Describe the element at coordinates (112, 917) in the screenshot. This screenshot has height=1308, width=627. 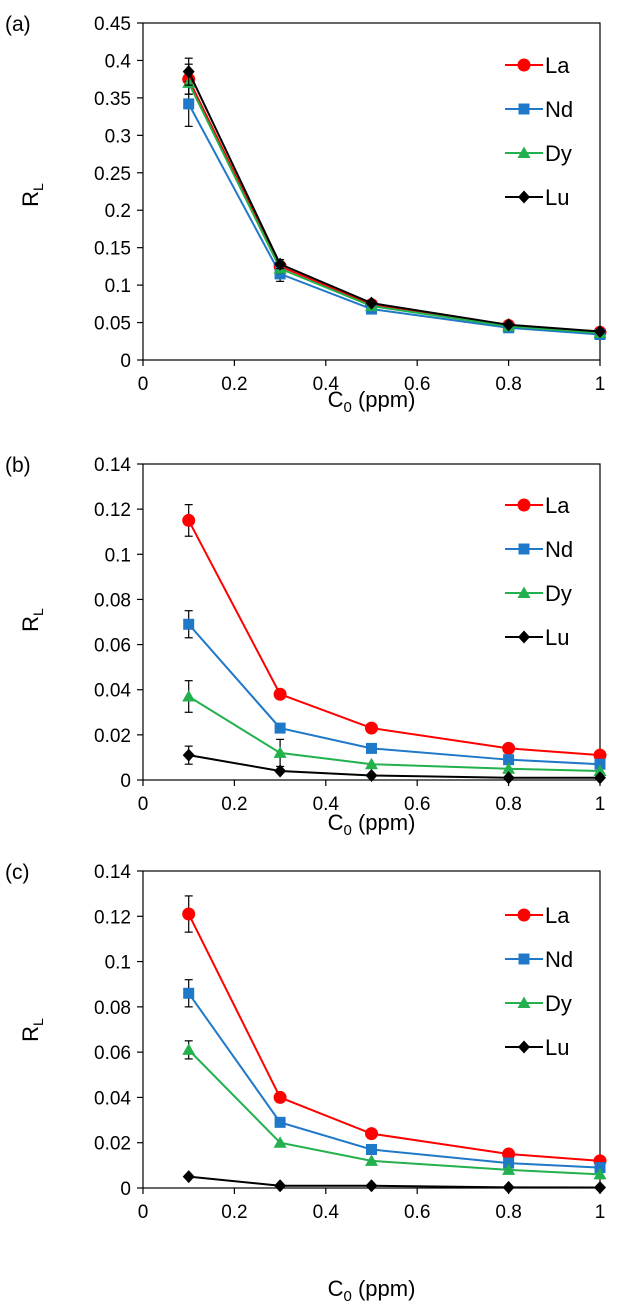
I see `y-tick-label: 0.12` at that location.